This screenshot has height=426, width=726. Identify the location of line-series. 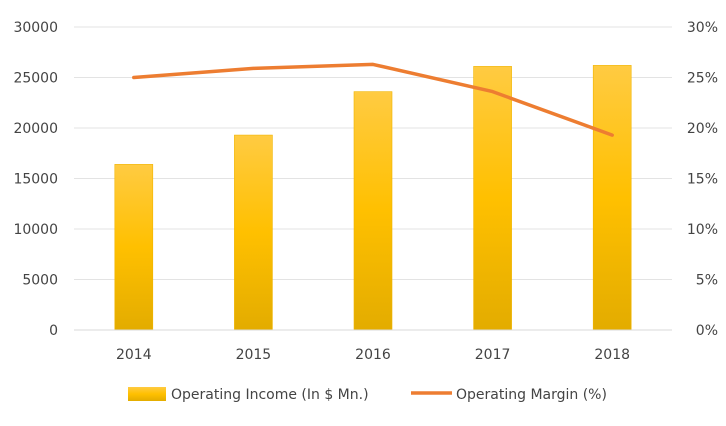
(373, 99).